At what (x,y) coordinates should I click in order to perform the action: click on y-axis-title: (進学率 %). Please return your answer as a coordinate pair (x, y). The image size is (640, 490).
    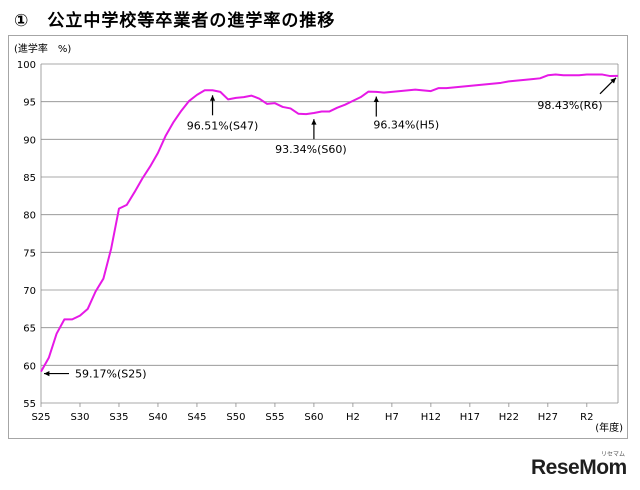
    Looking at the image, I should click on (42, 48).